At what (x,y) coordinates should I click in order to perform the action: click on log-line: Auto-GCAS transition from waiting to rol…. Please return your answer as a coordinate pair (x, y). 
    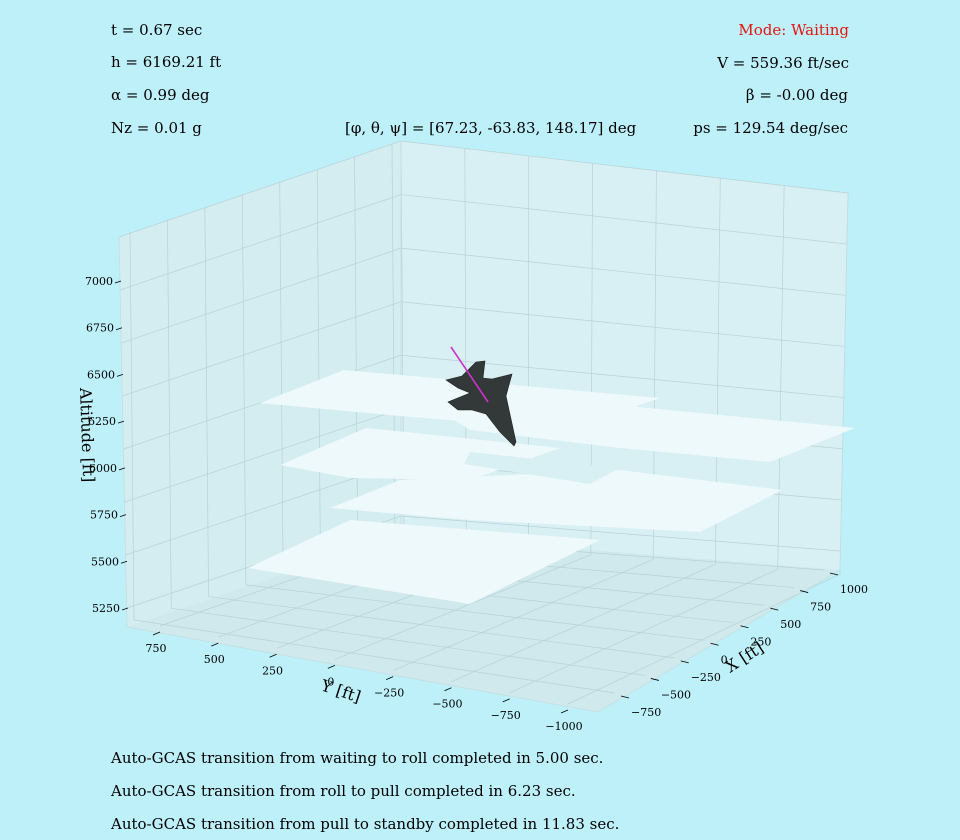
    Looking at the image, I should click on (357, 758).